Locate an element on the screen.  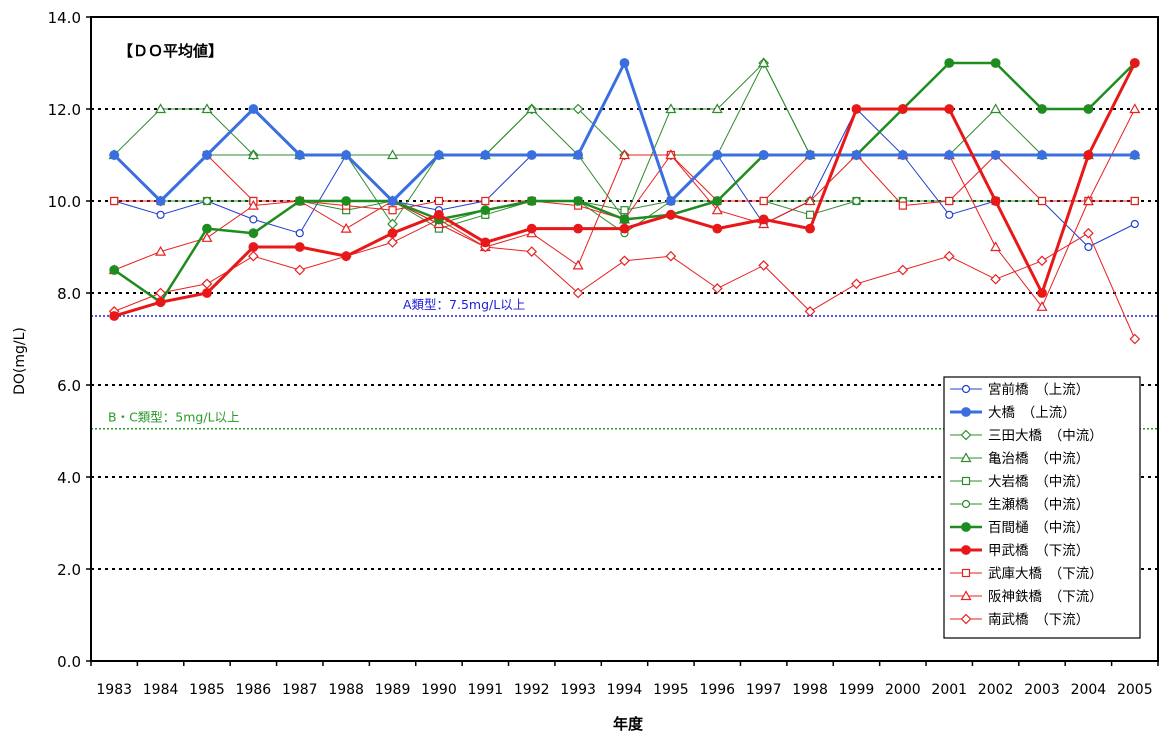
legend-item: 亀治橋 （中流） is located at coordinates (1019, 459).